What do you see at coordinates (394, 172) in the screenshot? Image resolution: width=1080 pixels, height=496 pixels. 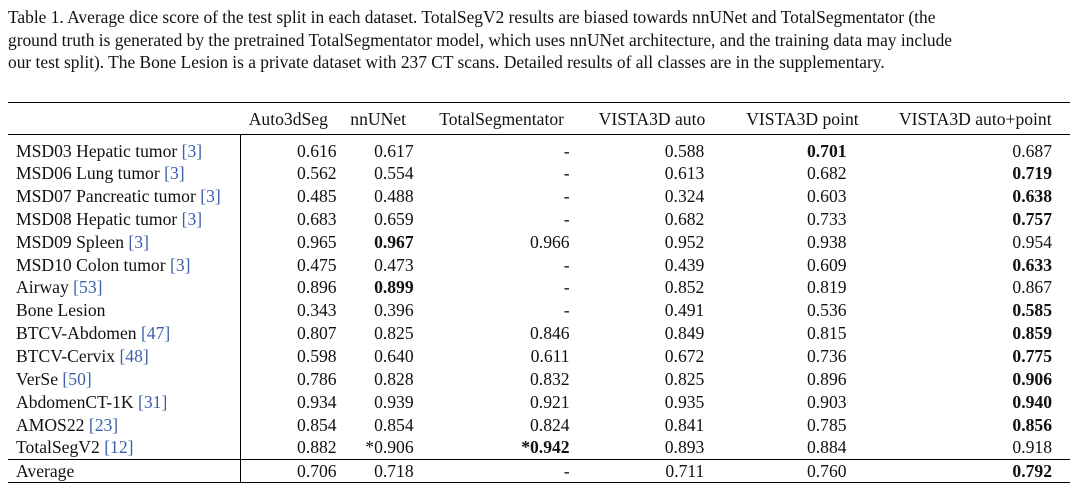 I see `score-value: 0.554` at bounding box center [394, 172].